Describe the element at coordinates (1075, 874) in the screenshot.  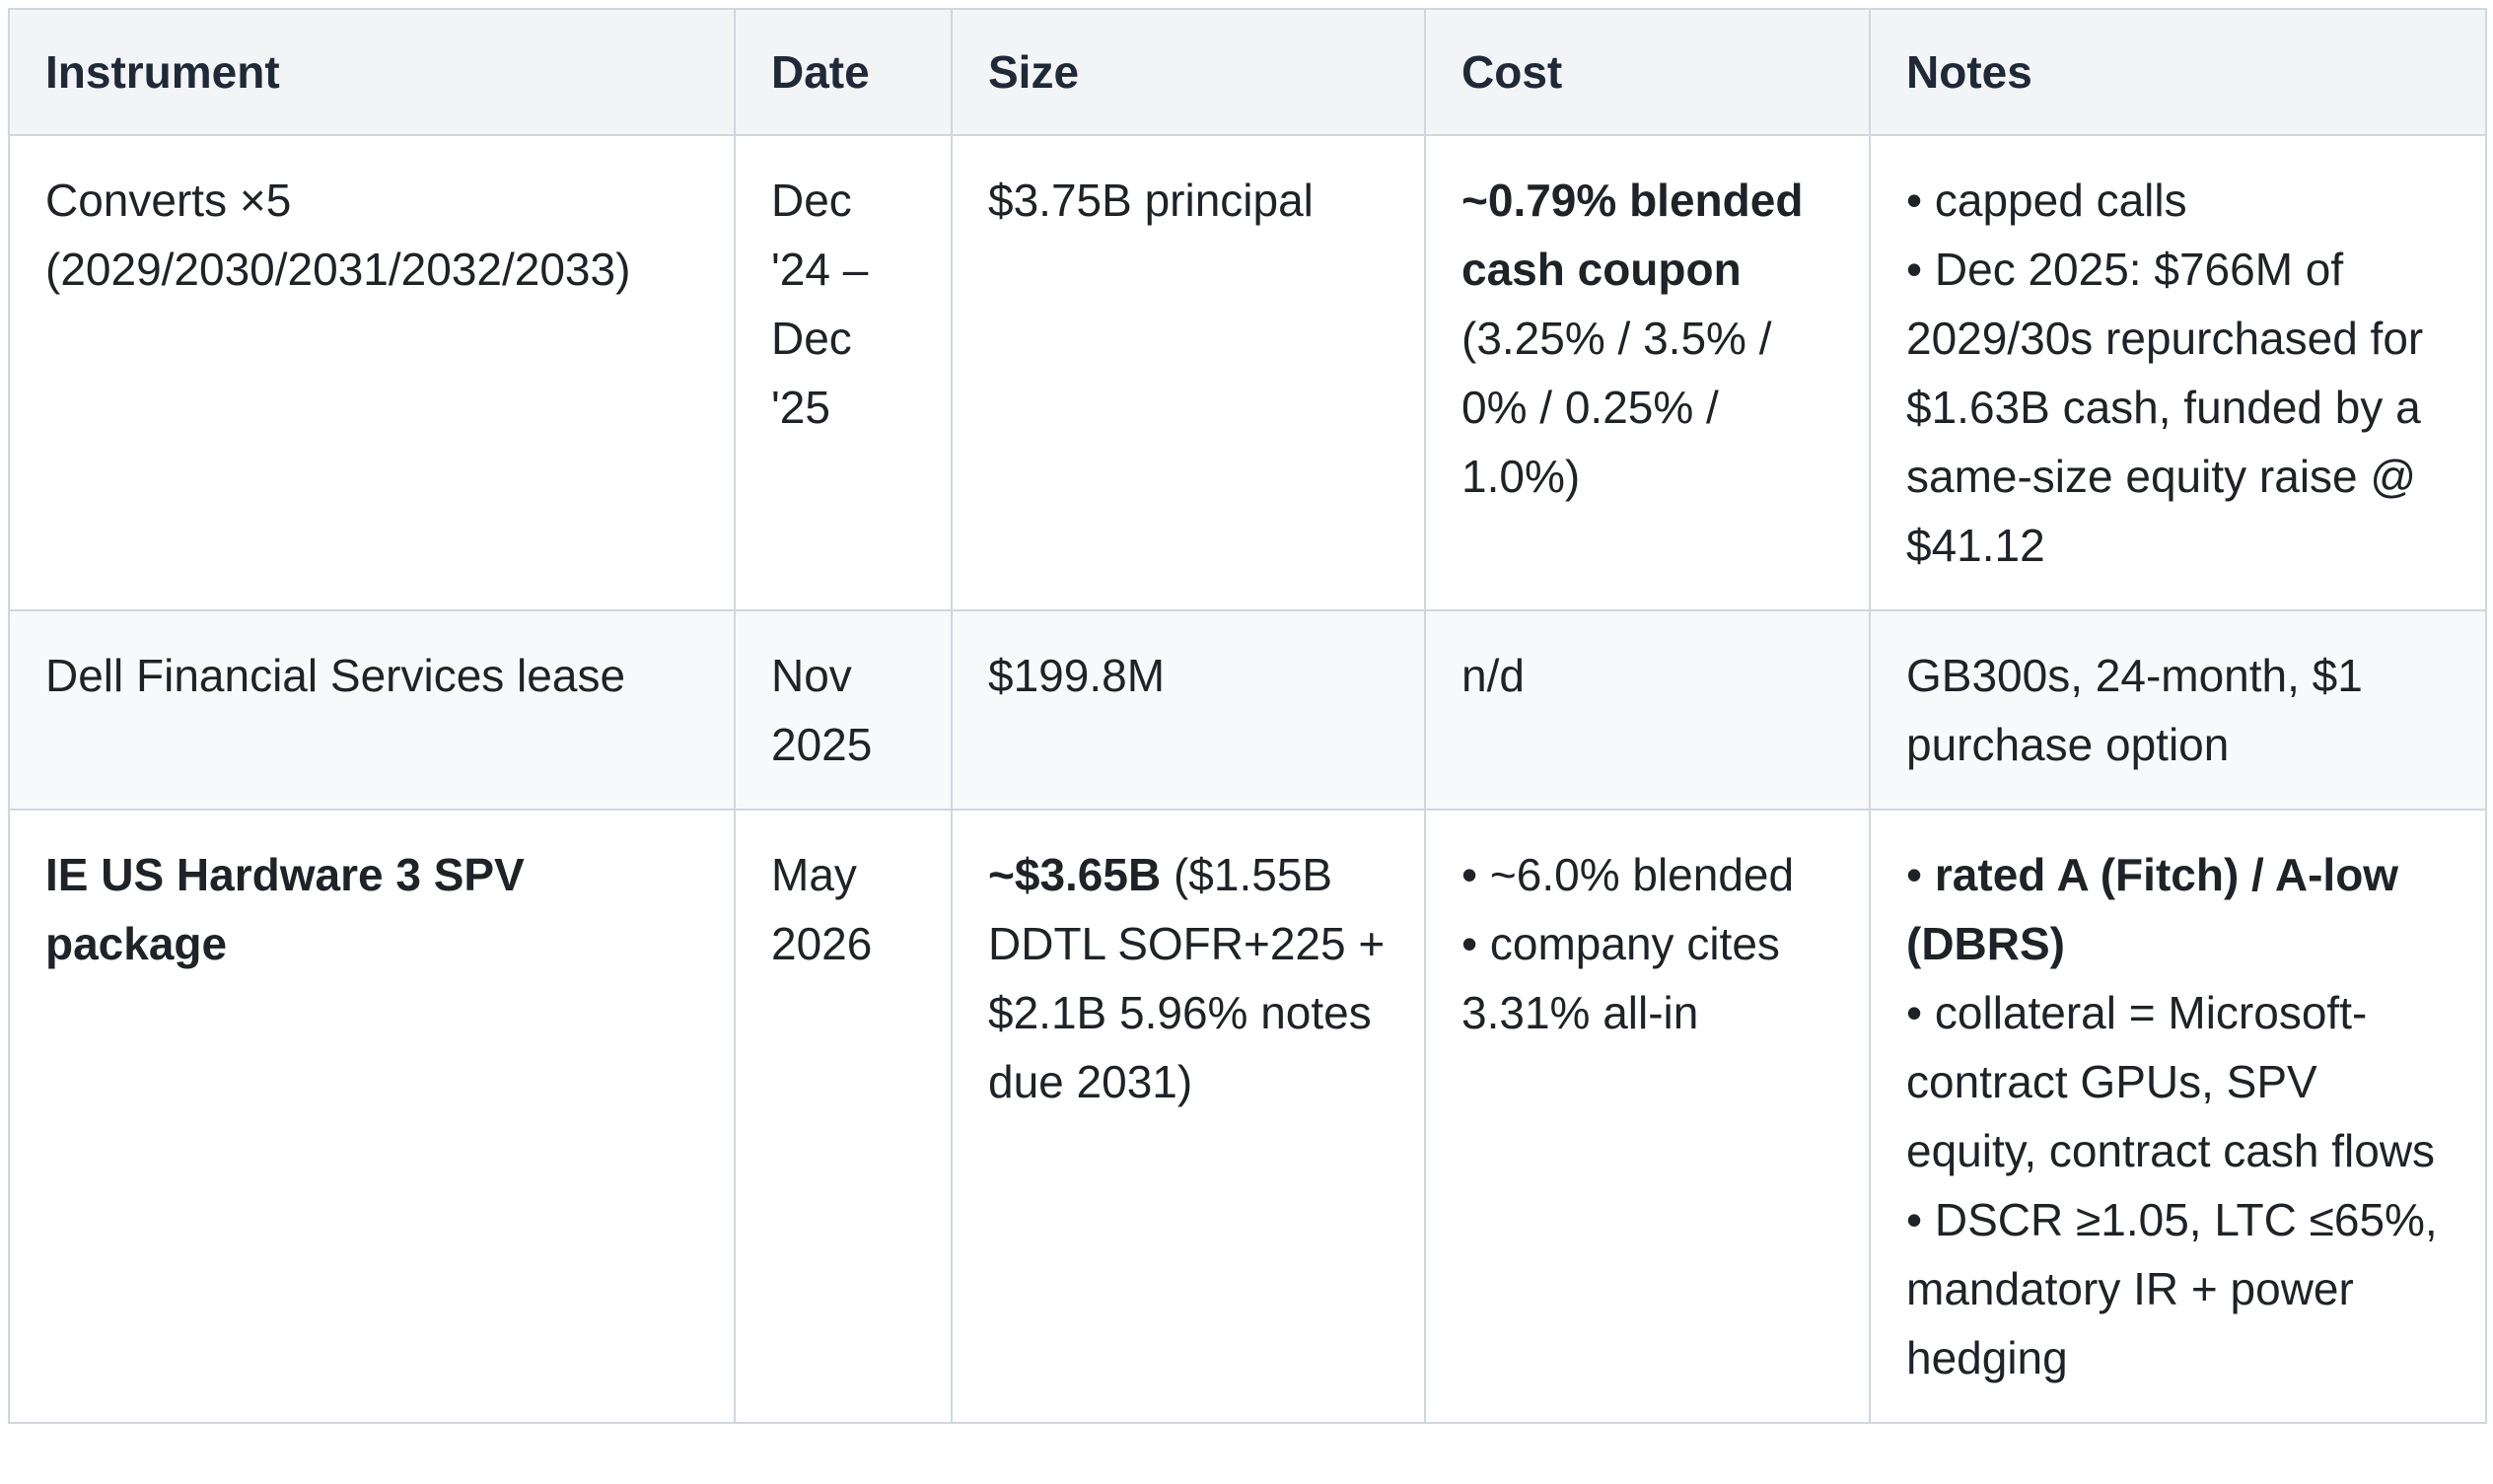
I see `size-highlight: ~$3.65B` at that location.